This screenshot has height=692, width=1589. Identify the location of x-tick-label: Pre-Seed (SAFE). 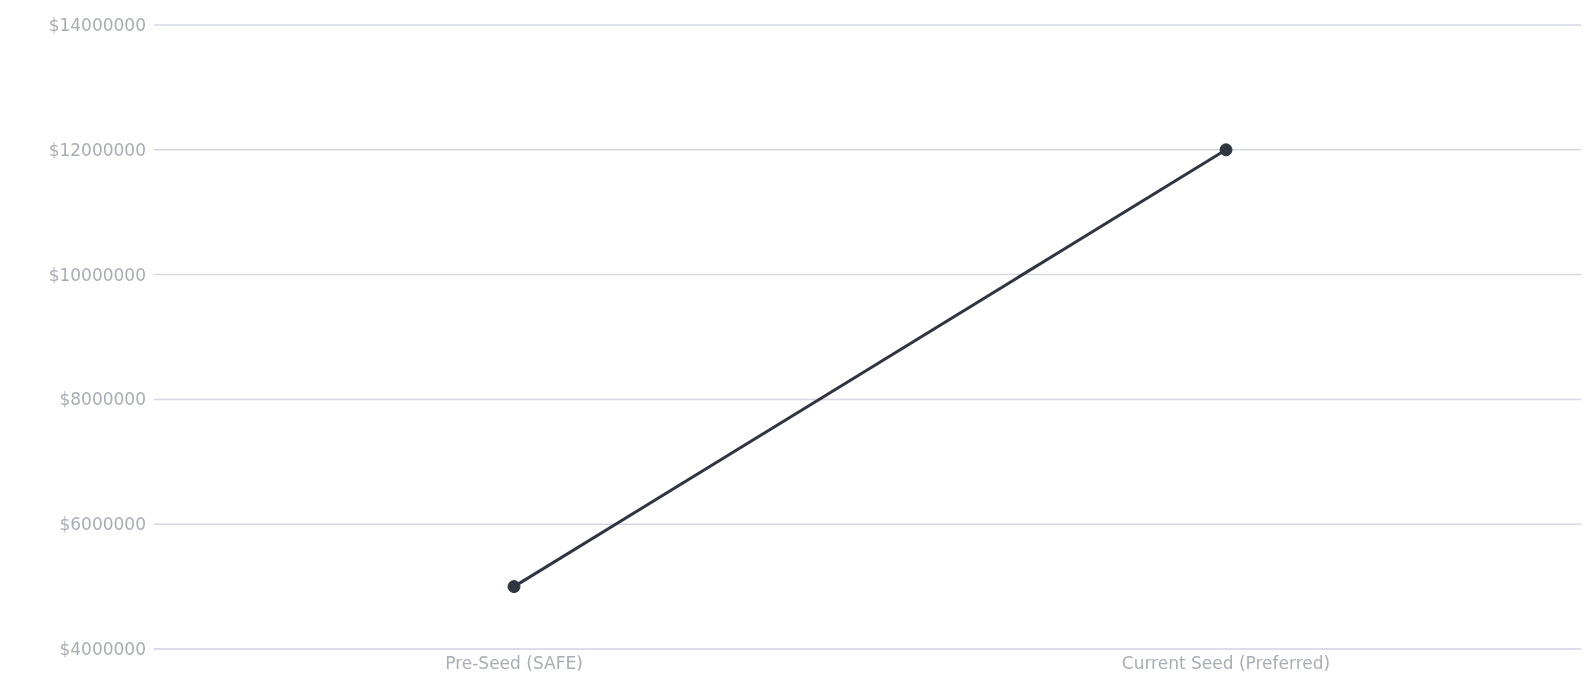
(514, 663).